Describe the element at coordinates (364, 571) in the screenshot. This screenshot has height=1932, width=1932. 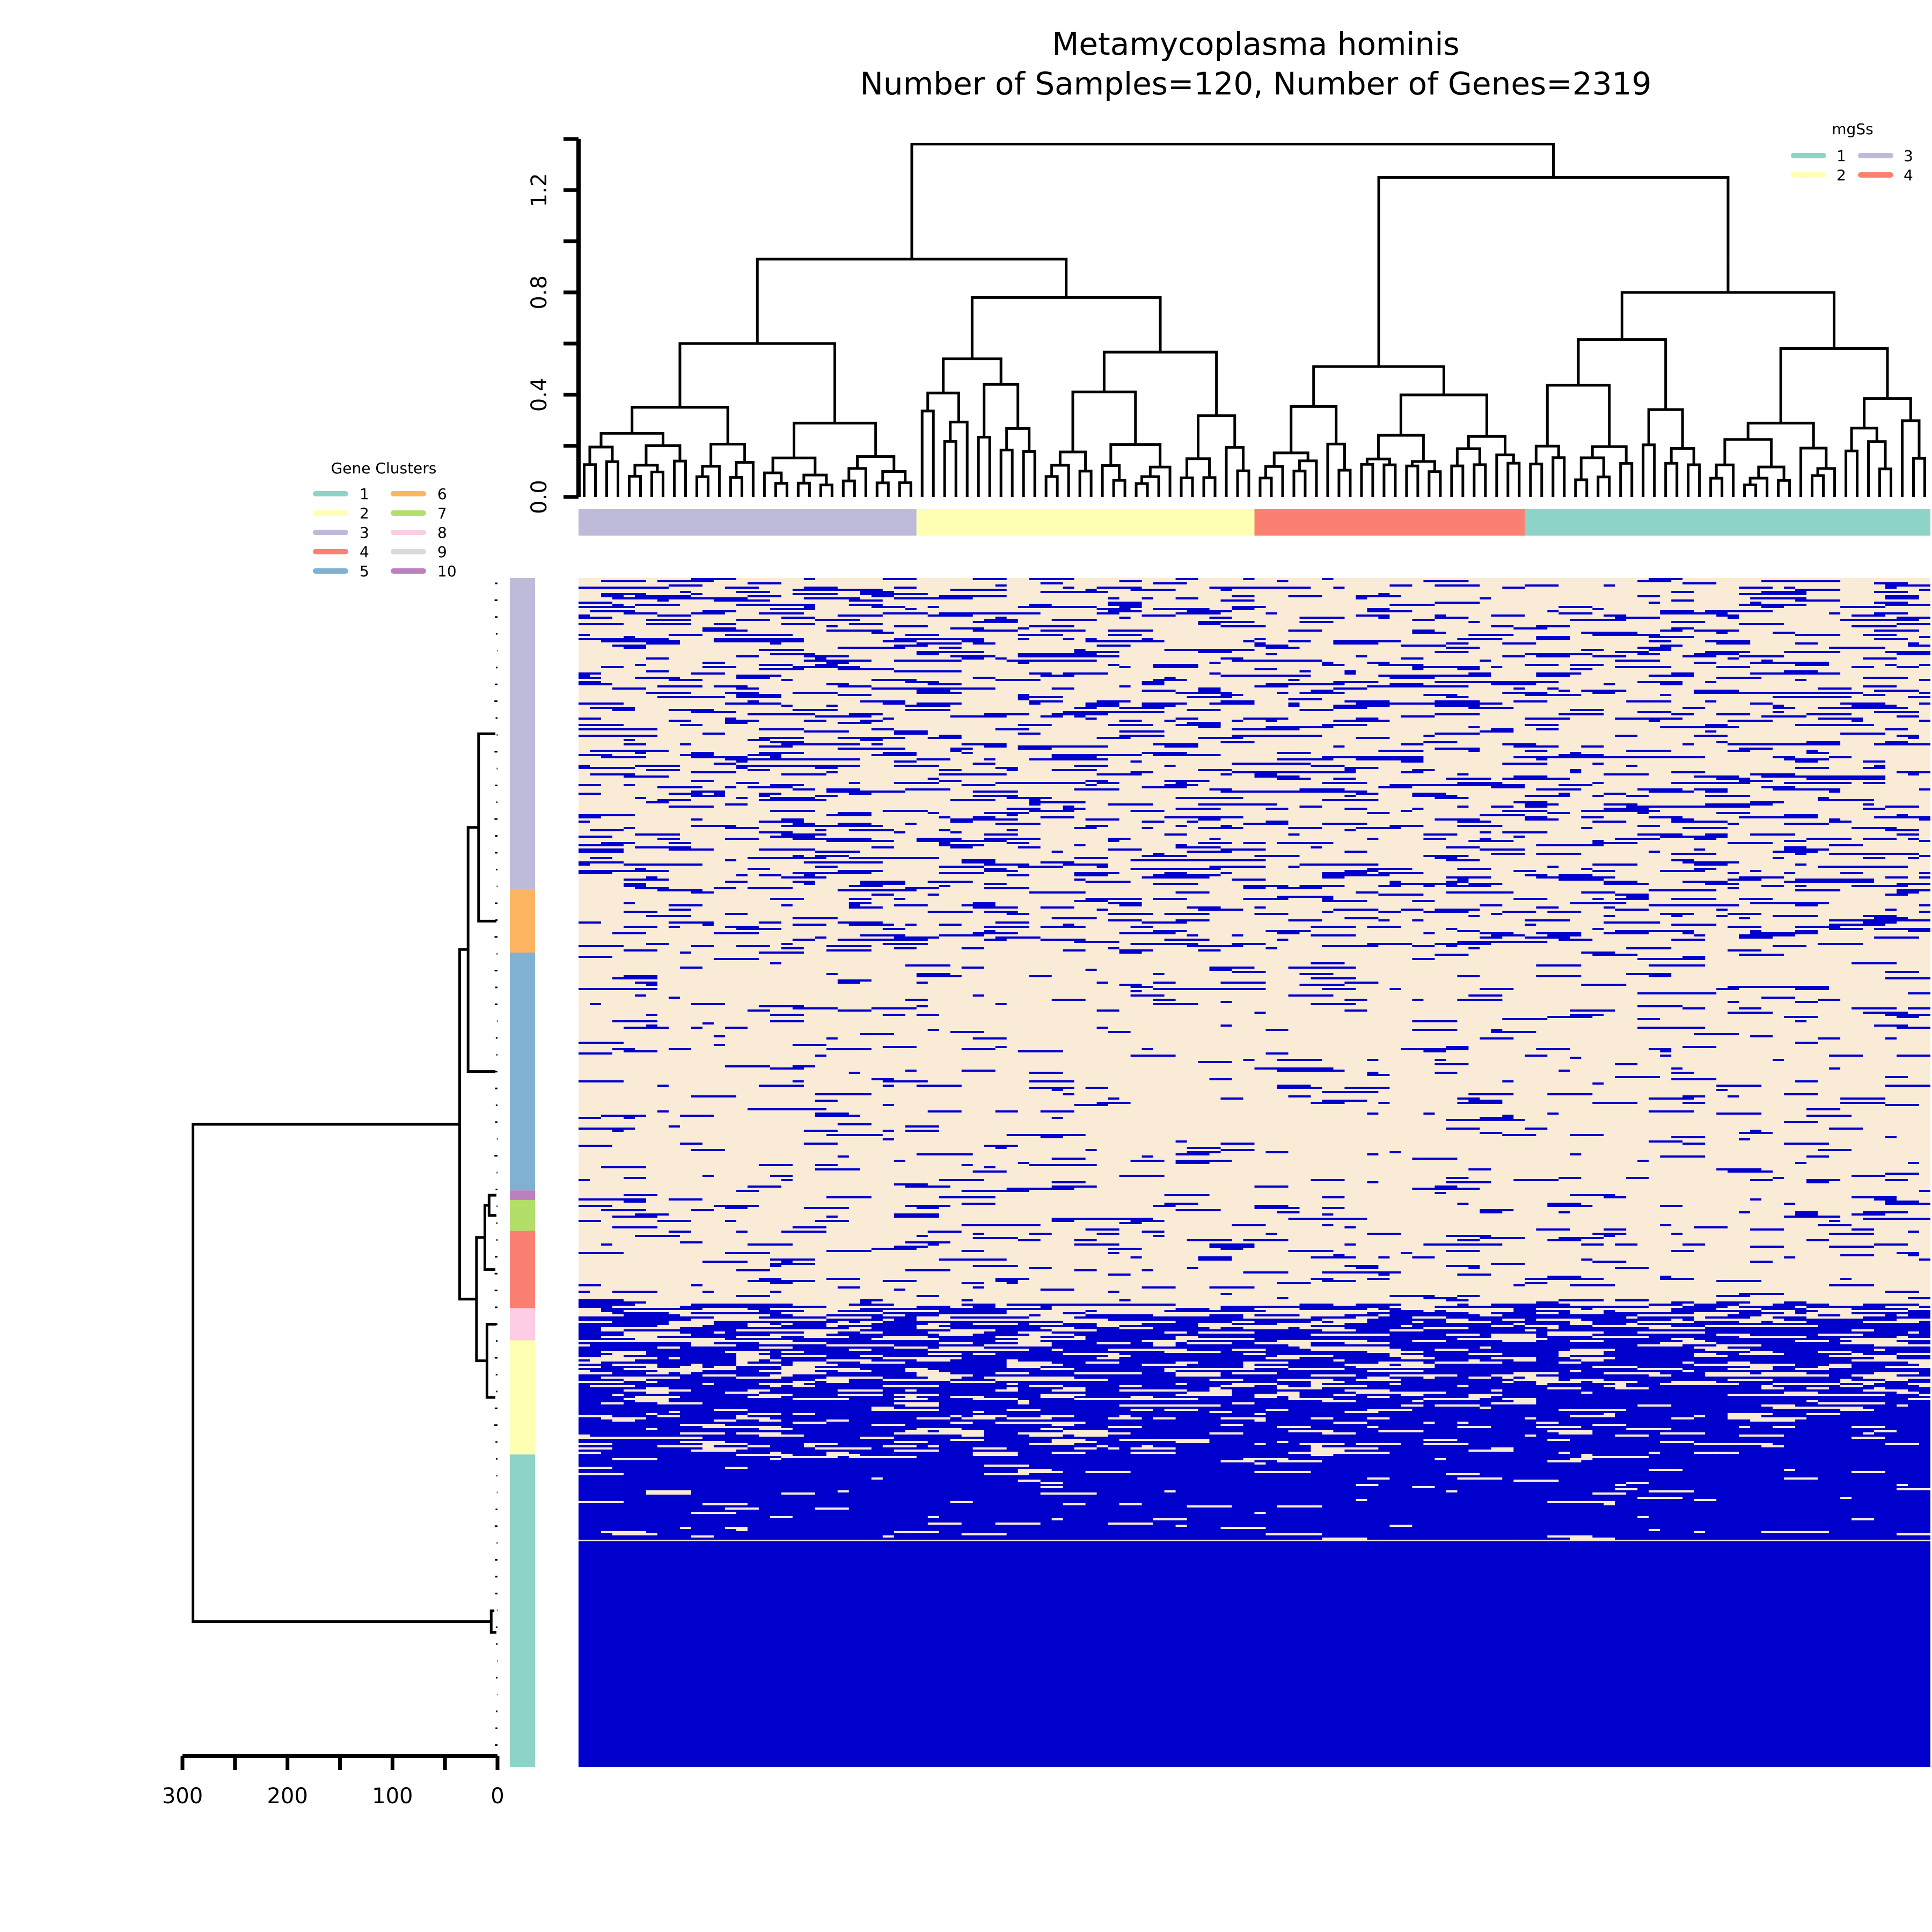
I see `gene-cluster-label: 5` at that location.